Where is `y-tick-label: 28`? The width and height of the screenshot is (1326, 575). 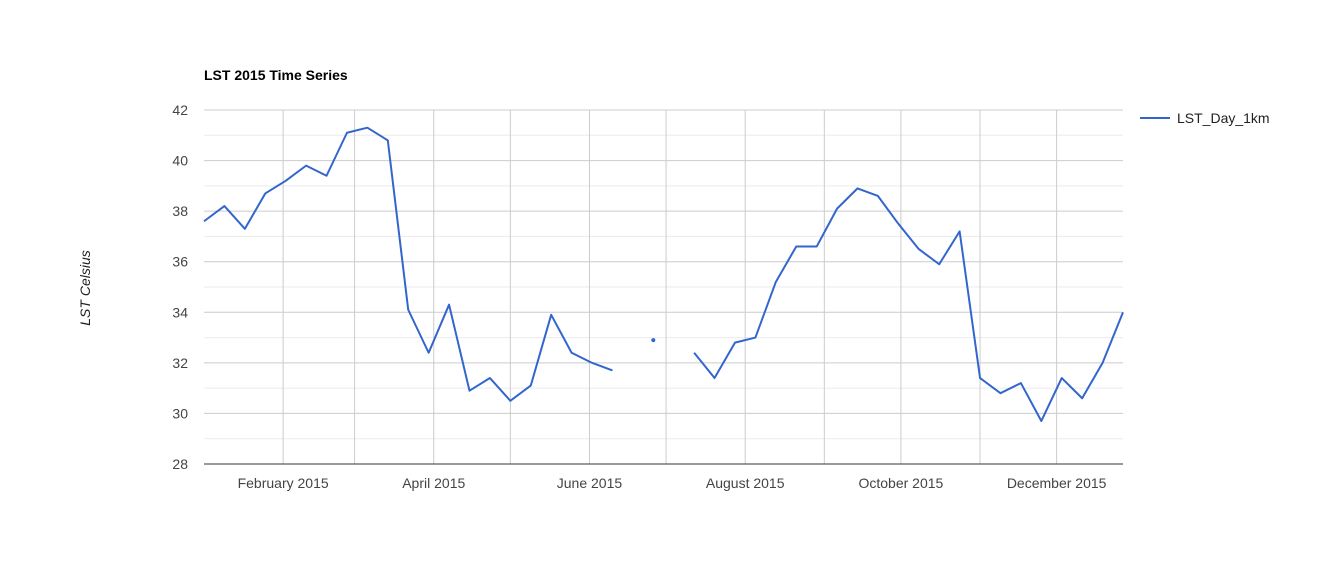 y-tick-label: 28 is located at coordinates (180, 464).